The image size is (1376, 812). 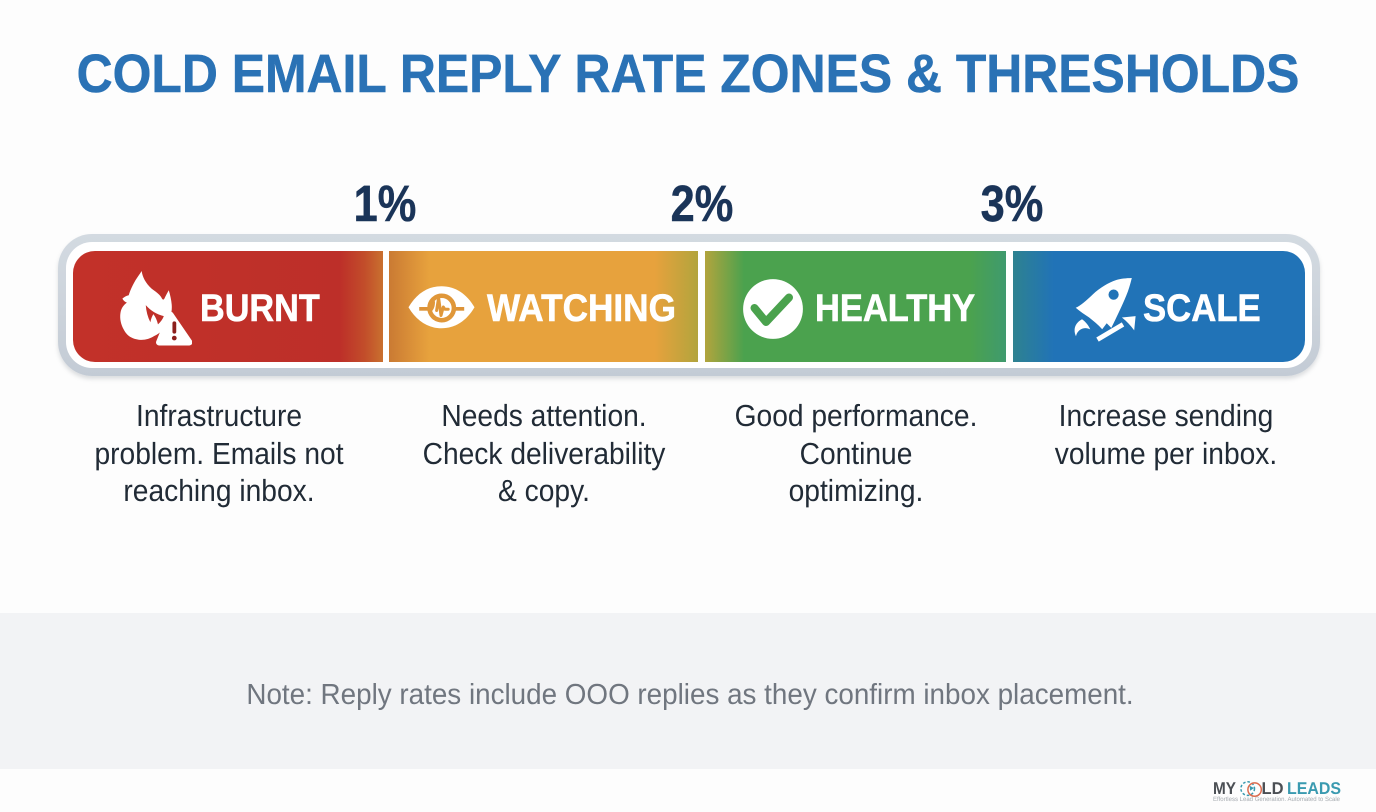 What do you see at coordinates (1273, 788) in the screenshot?
I see `svg-text: LD` at bounding box center [1273, 788].